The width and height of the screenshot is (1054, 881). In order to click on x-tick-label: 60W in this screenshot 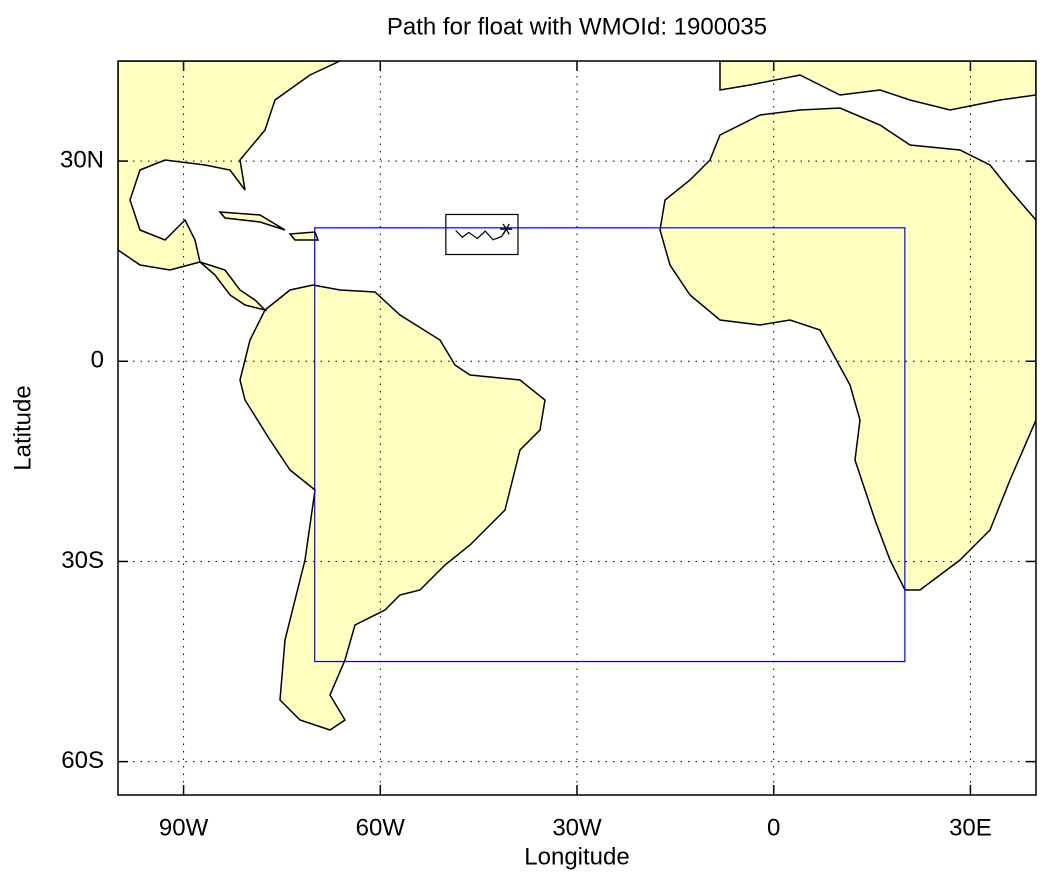, I will do `click(381, 827)`.